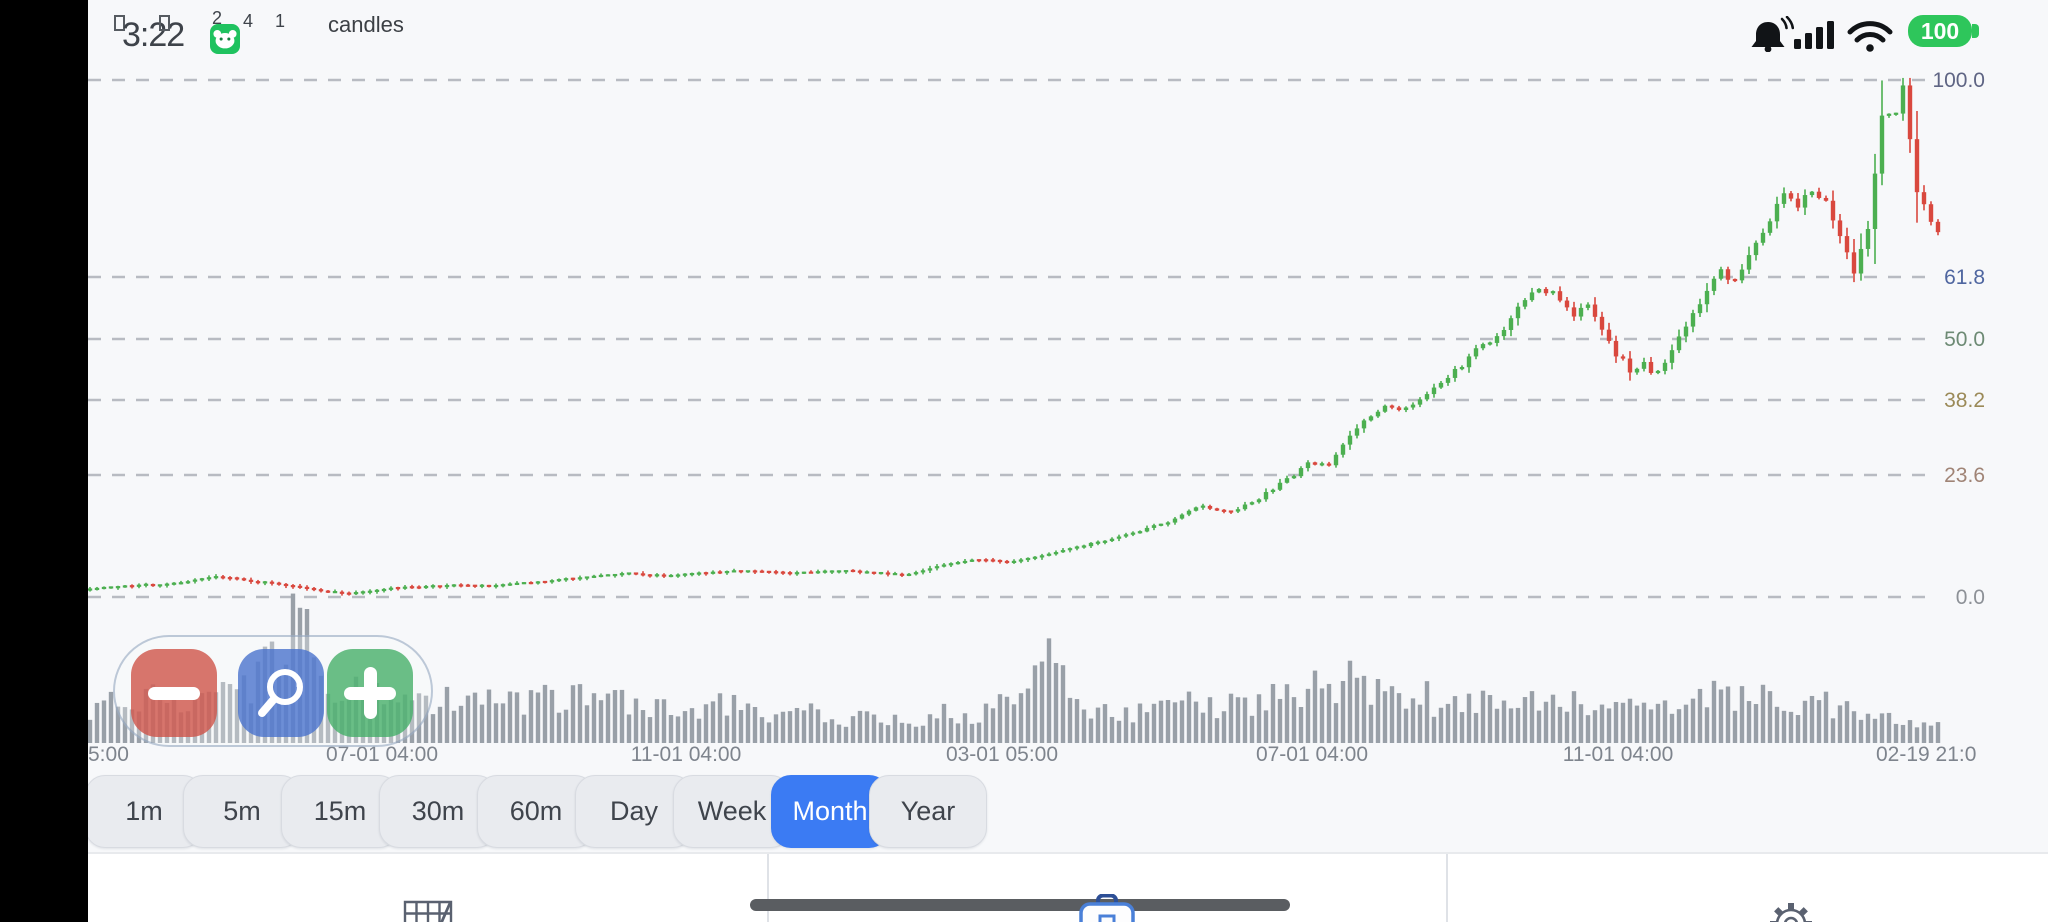 This screenshot has width=2048, height=922. What do you see at coordinates (1964, 339) in the screenshot?
I see `svg-text: 50.0` at bounding box center [1964, 339].